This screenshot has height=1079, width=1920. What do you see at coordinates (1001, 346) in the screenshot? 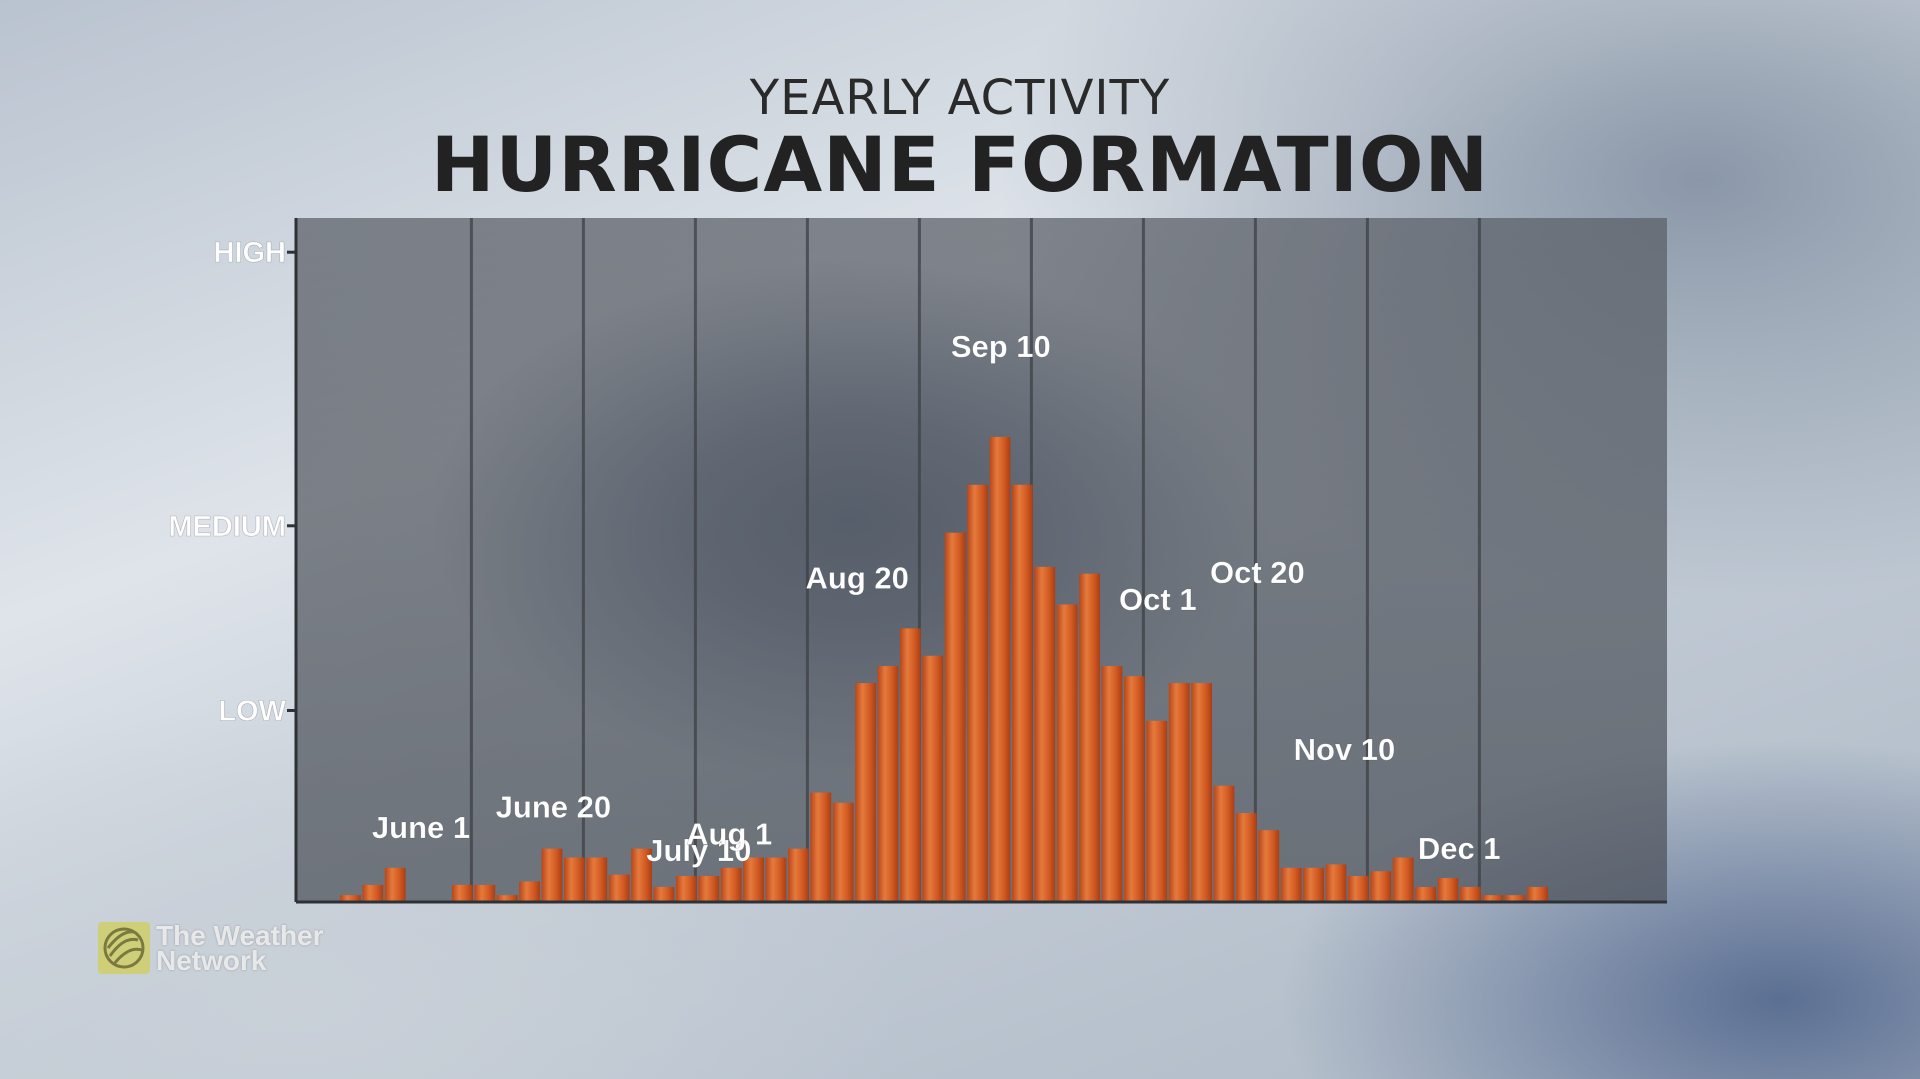
I see `date-annotation: Sep 10` at bounding box center [1001, 346].